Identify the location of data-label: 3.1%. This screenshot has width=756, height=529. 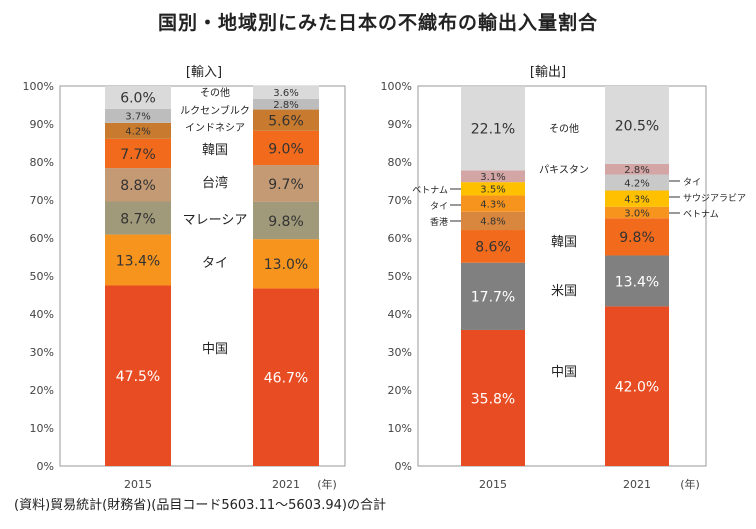
(492, 177).